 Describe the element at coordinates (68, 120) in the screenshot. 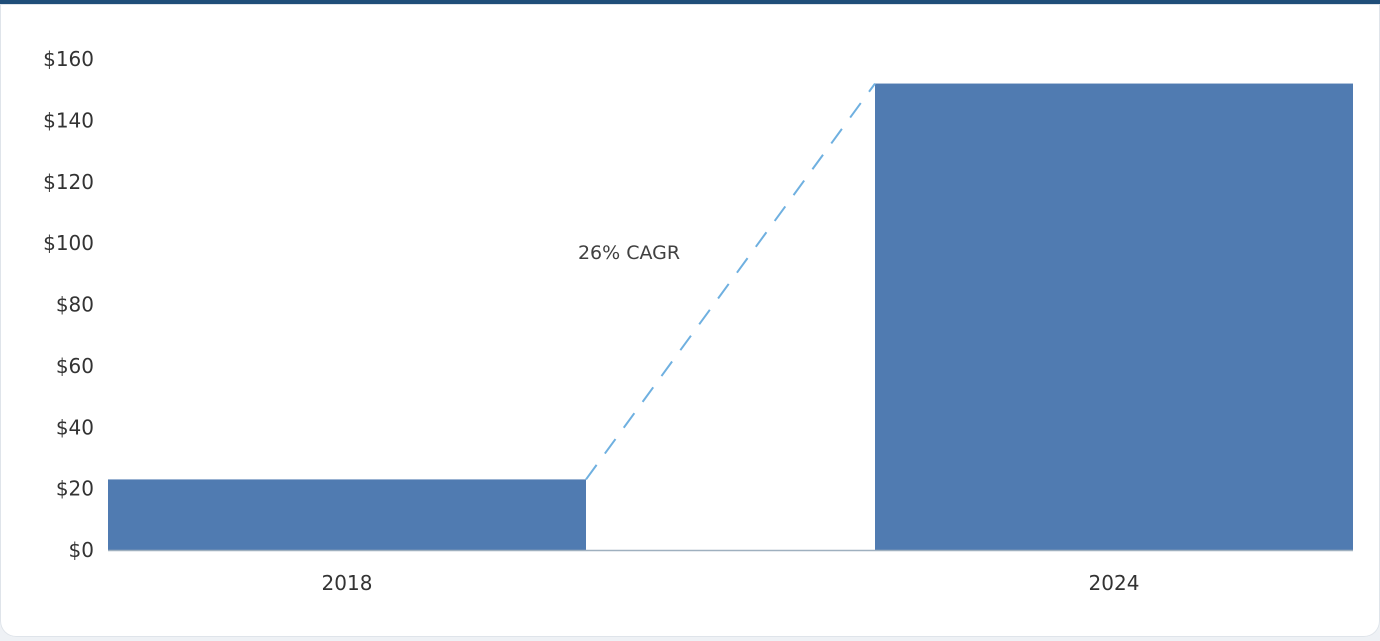

I see `y-tick-label: $140` at that location.